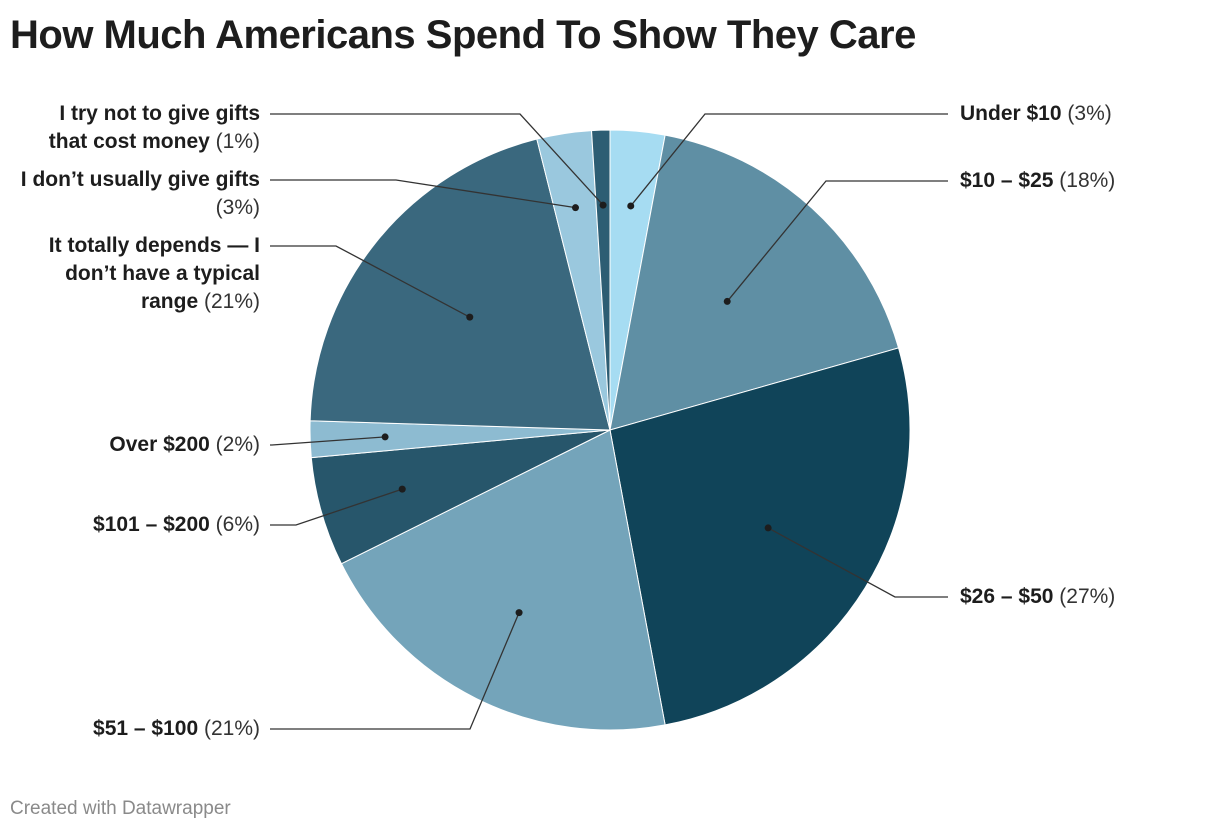 The image size is (1220, 836). Describe the element at coordinates (154, 127) in the screenshot. I see `slice-category: I try not to give gifts that cost money` at that location.